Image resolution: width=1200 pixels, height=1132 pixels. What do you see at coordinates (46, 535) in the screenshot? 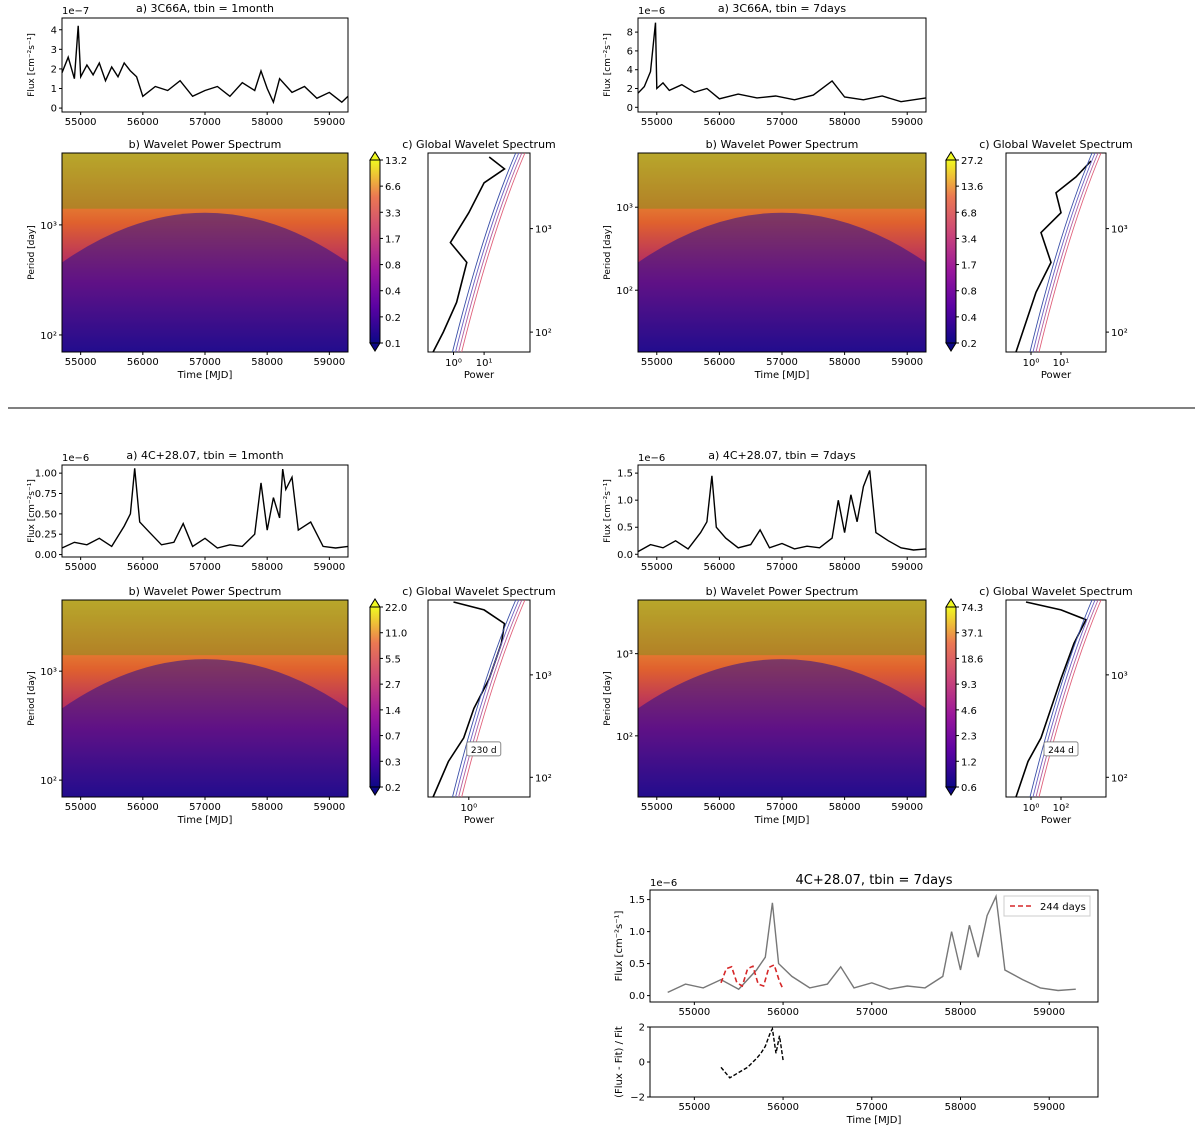
I see `y-tick-label: 0.25` at bounding box center [46, 535].